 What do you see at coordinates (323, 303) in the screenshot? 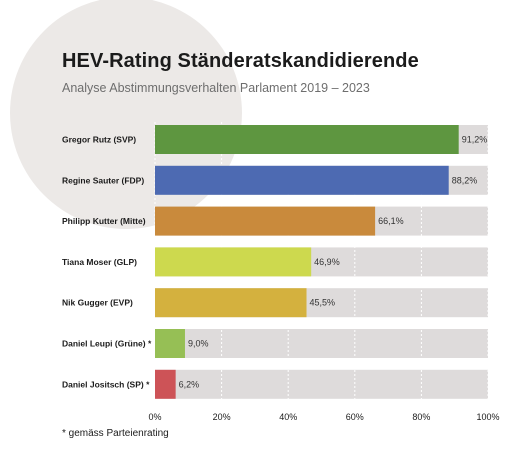
I see `value-label: 45,5%` at bounding box center [323, 303].